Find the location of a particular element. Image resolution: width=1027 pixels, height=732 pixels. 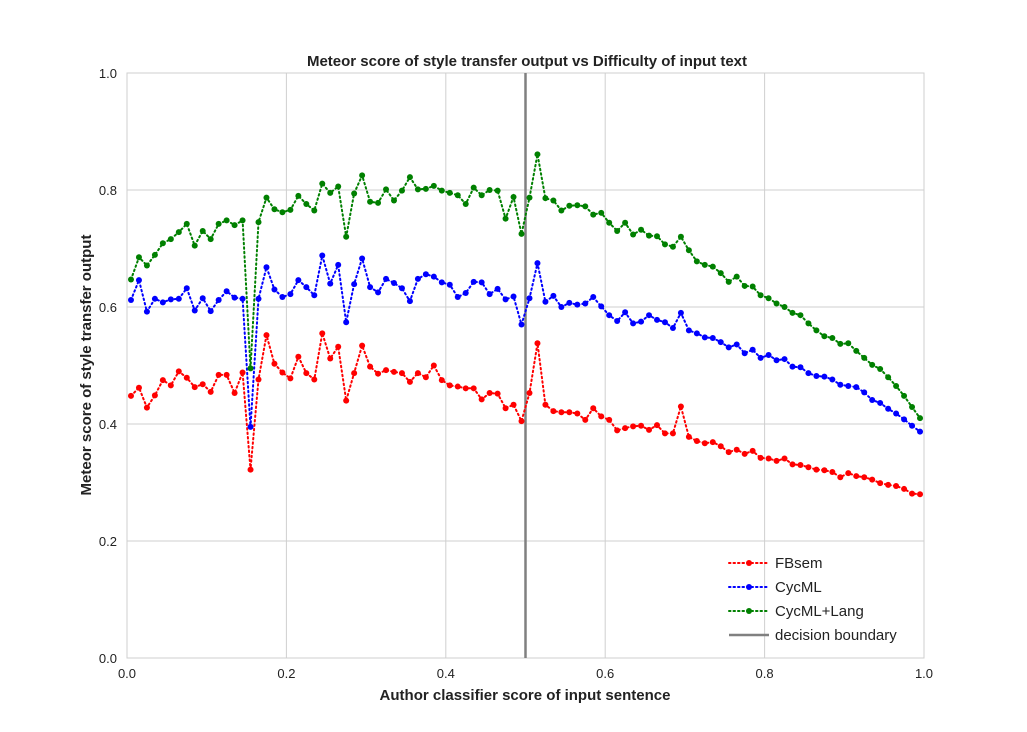

legend-entry: CycML+Lang is located at coordinates (796, 611).